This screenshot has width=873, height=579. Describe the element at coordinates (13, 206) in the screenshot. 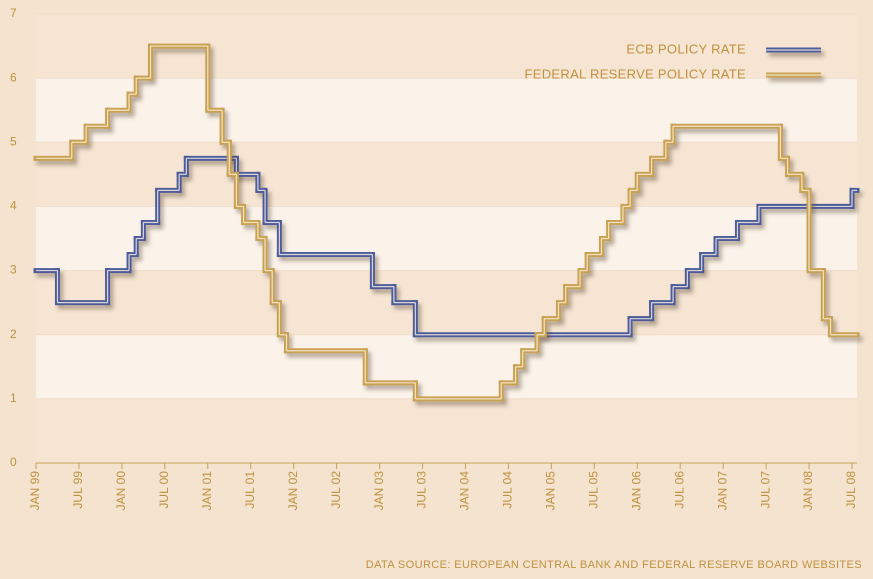

I see `y-tick-label: 4` at that location.